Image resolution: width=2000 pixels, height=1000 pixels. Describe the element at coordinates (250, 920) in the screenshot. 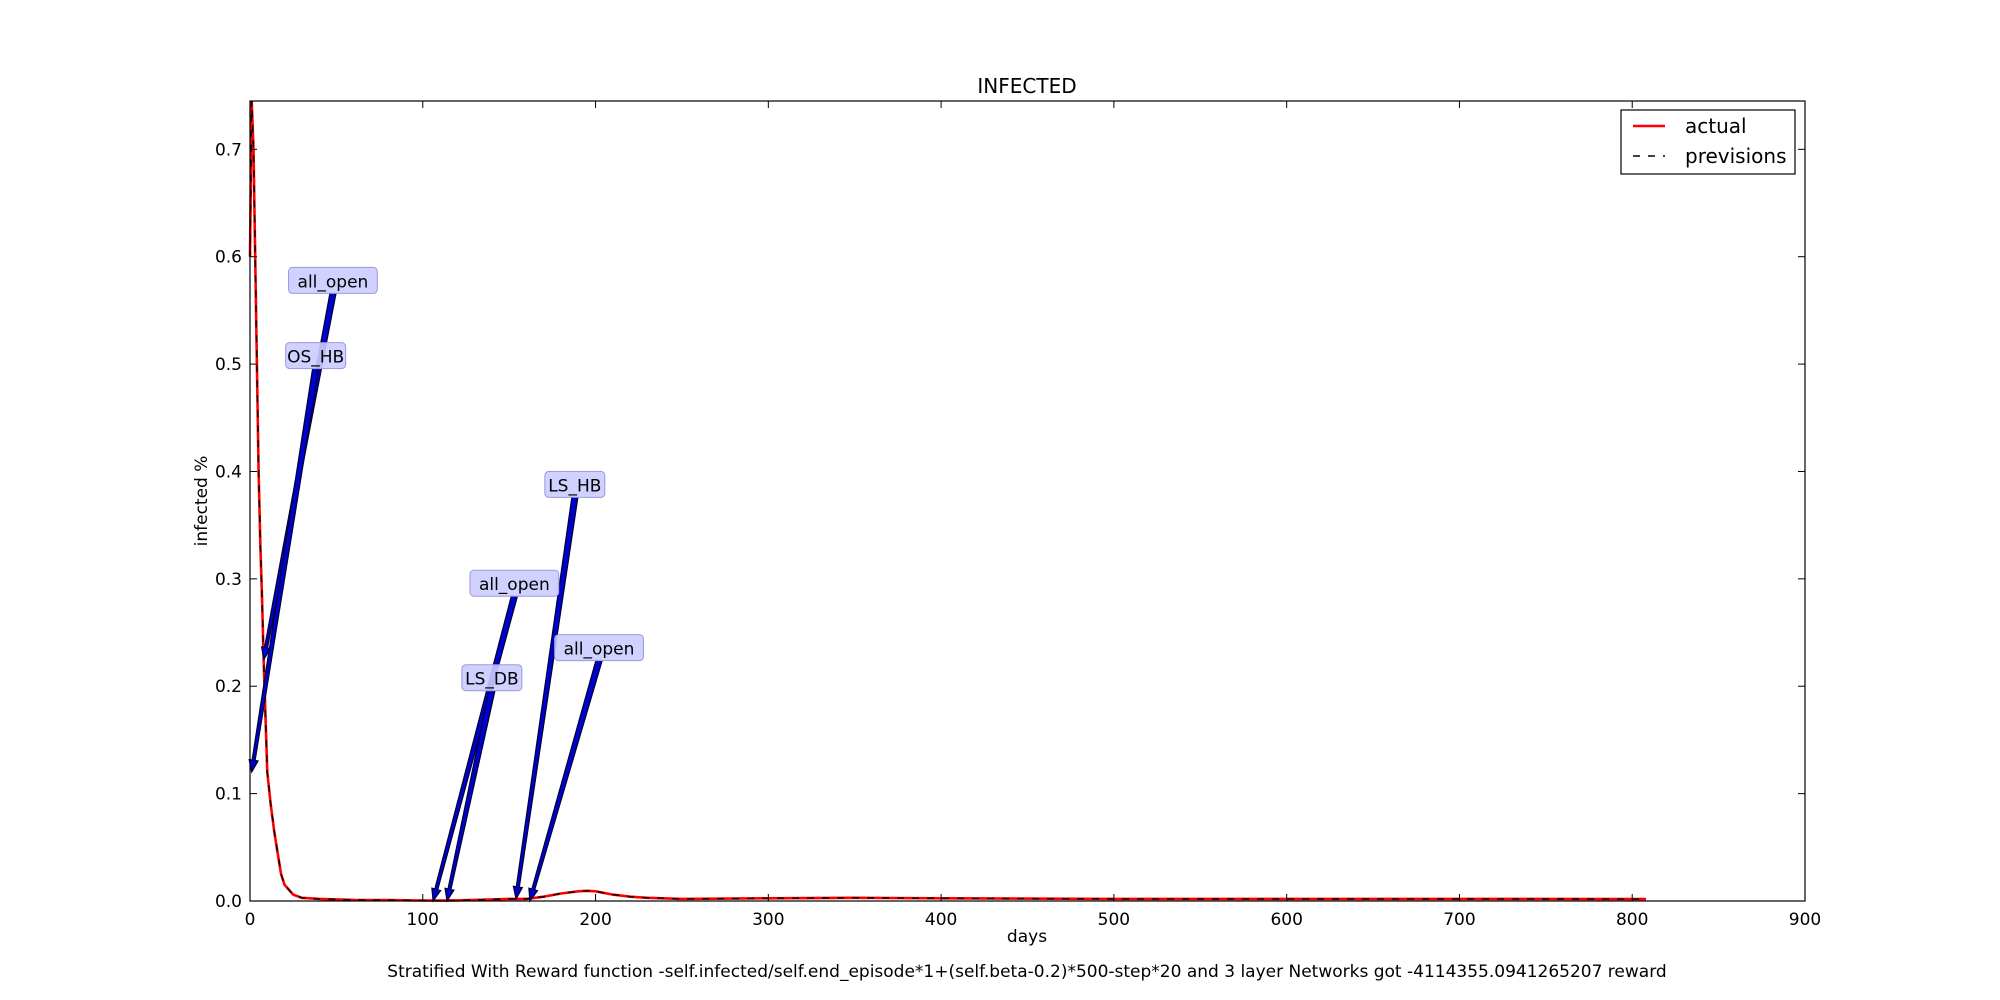

I see `x-tick-label: 0` at that location.